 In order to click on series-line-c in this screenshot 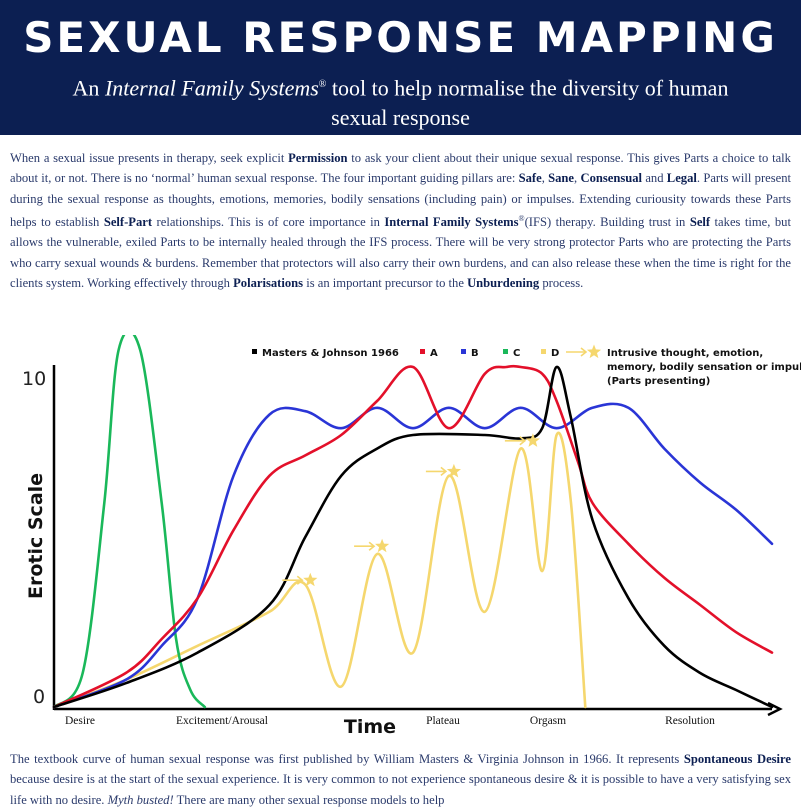, I will do `click(129, 522)`.